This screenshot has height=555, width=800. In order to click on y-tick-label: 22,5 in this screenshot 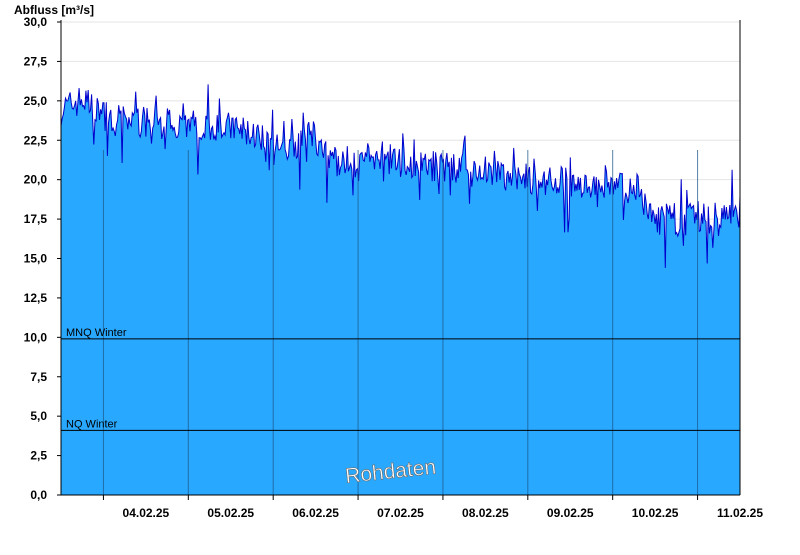, I will do `click(36, 140)`.